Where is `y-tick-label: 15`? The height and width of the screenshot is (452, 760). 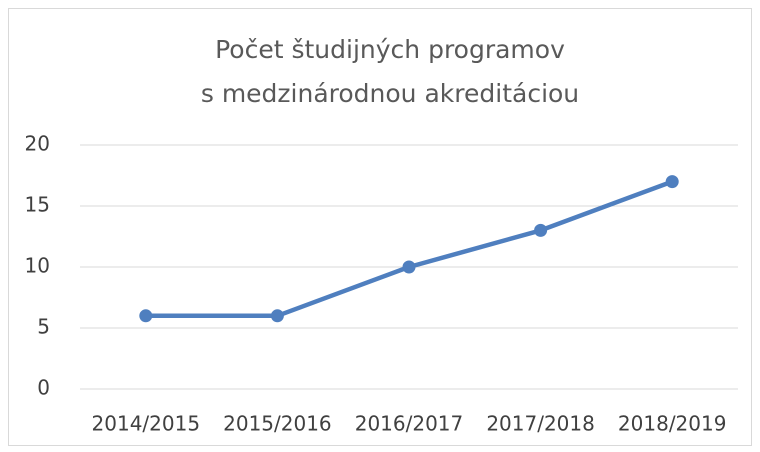 y-tick-label: 15 is located at coordinates (37, 205).